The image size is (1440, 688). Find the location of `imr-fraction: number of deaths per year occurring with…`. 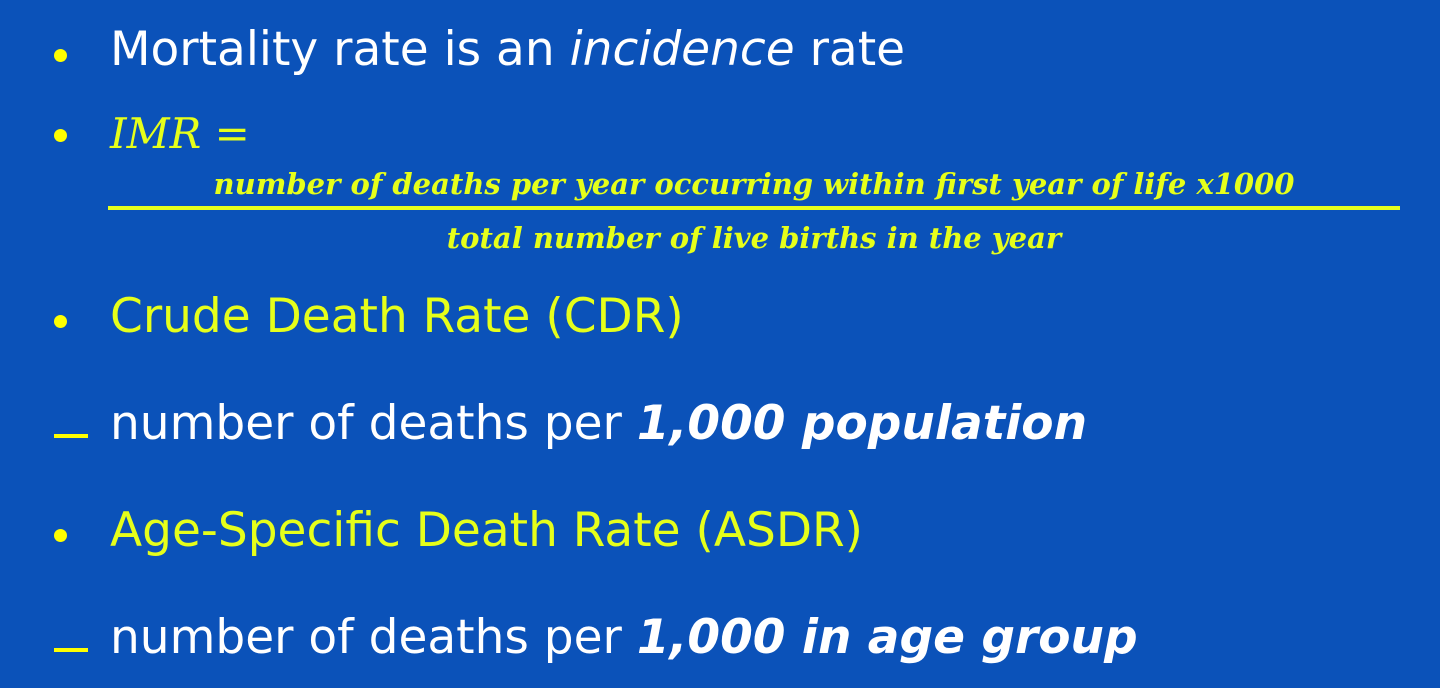

imr-fraction: number of deaths per year occurring with… is located at coordinates (754, 211).